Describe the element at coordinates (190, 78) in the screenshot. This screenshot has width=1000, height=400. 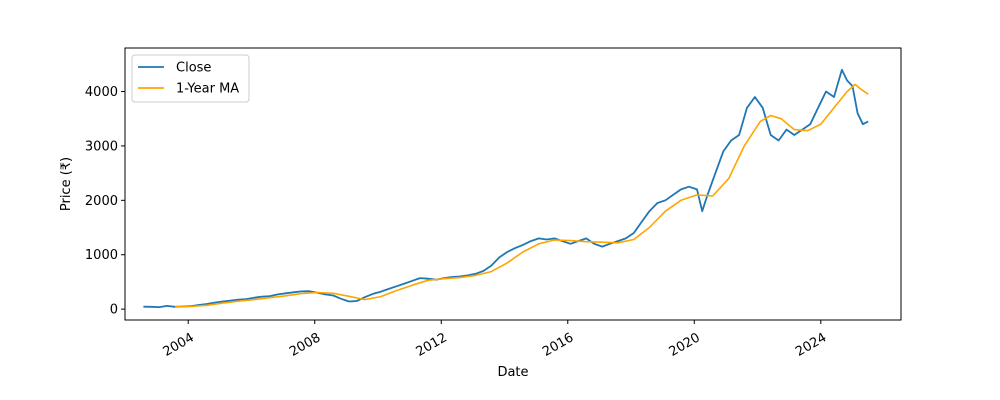
I see `legend: Close 1-Year MA` at that location.